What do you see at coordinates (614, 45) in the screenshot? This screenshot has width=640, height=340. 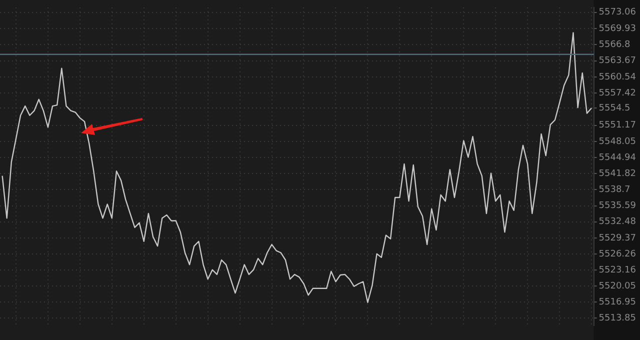 I see `y-tick-label: 5566.8` at bounding box center [614, 45].